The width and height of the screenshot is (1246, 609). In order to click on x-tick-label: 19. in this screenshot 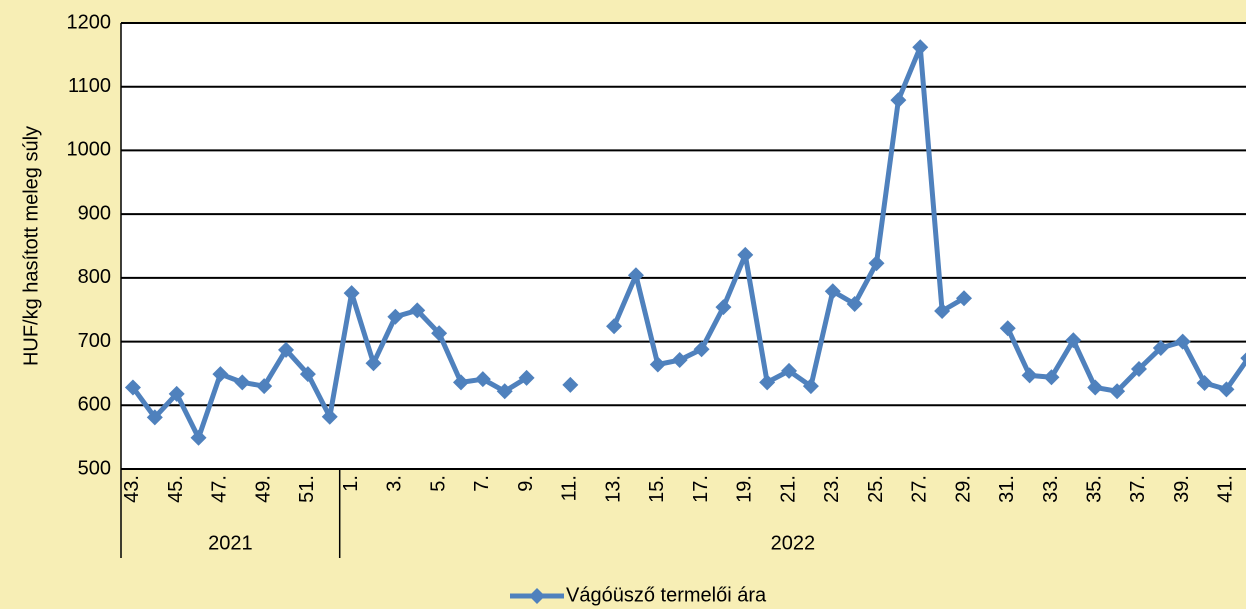, I will do `click(745, 489)`.